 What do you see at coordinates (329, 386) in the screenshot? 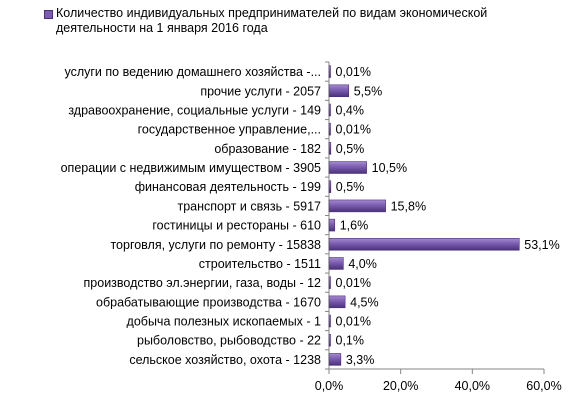
I see `x-tick-label: 0,0%` at bounding box center [329, 386].